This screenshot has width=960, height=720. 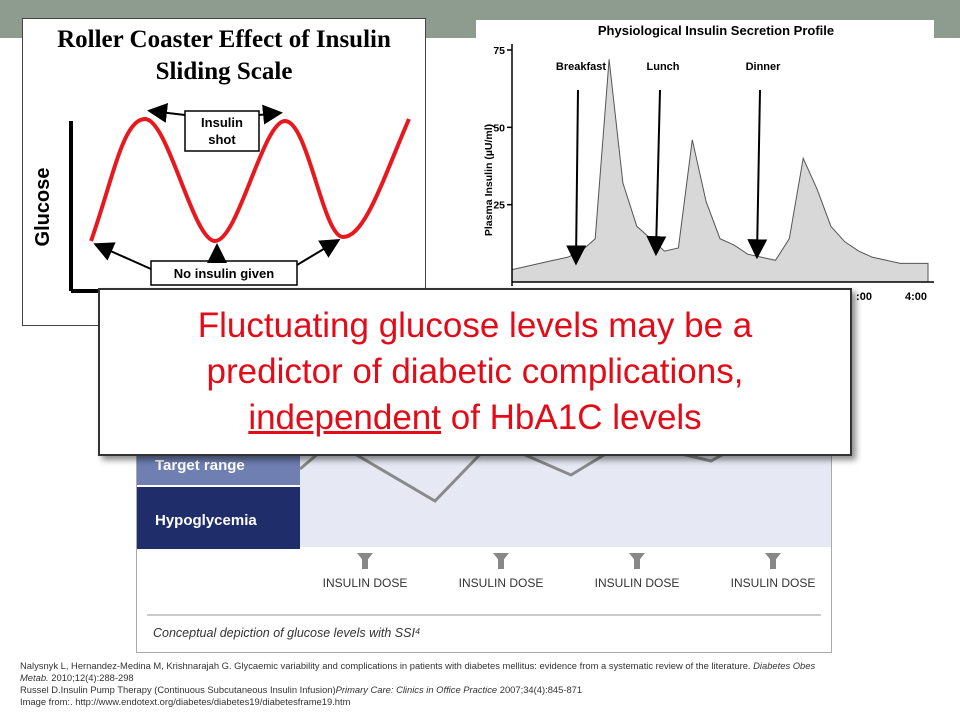 I want to click on x-tick-label-0: :00, so click(x=864, y=297).